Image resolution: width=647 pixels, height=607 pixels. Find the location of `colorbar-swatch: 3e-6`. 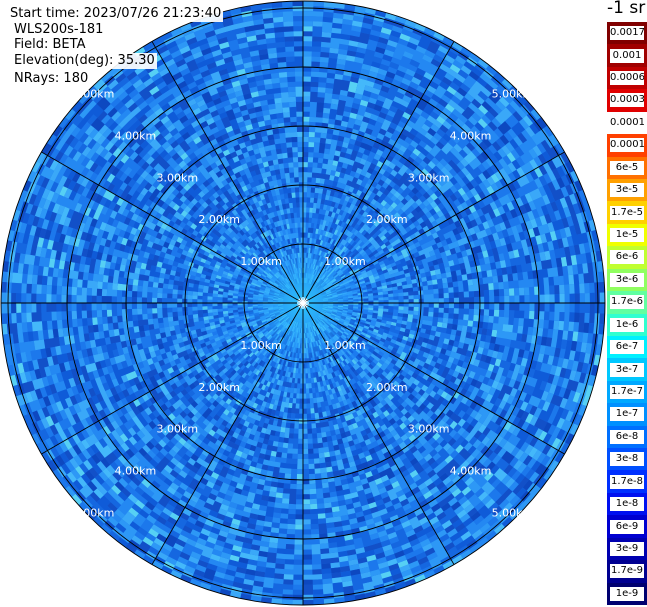

colorbar-swatch: 3e-6 is located at coordinates (627, 280).